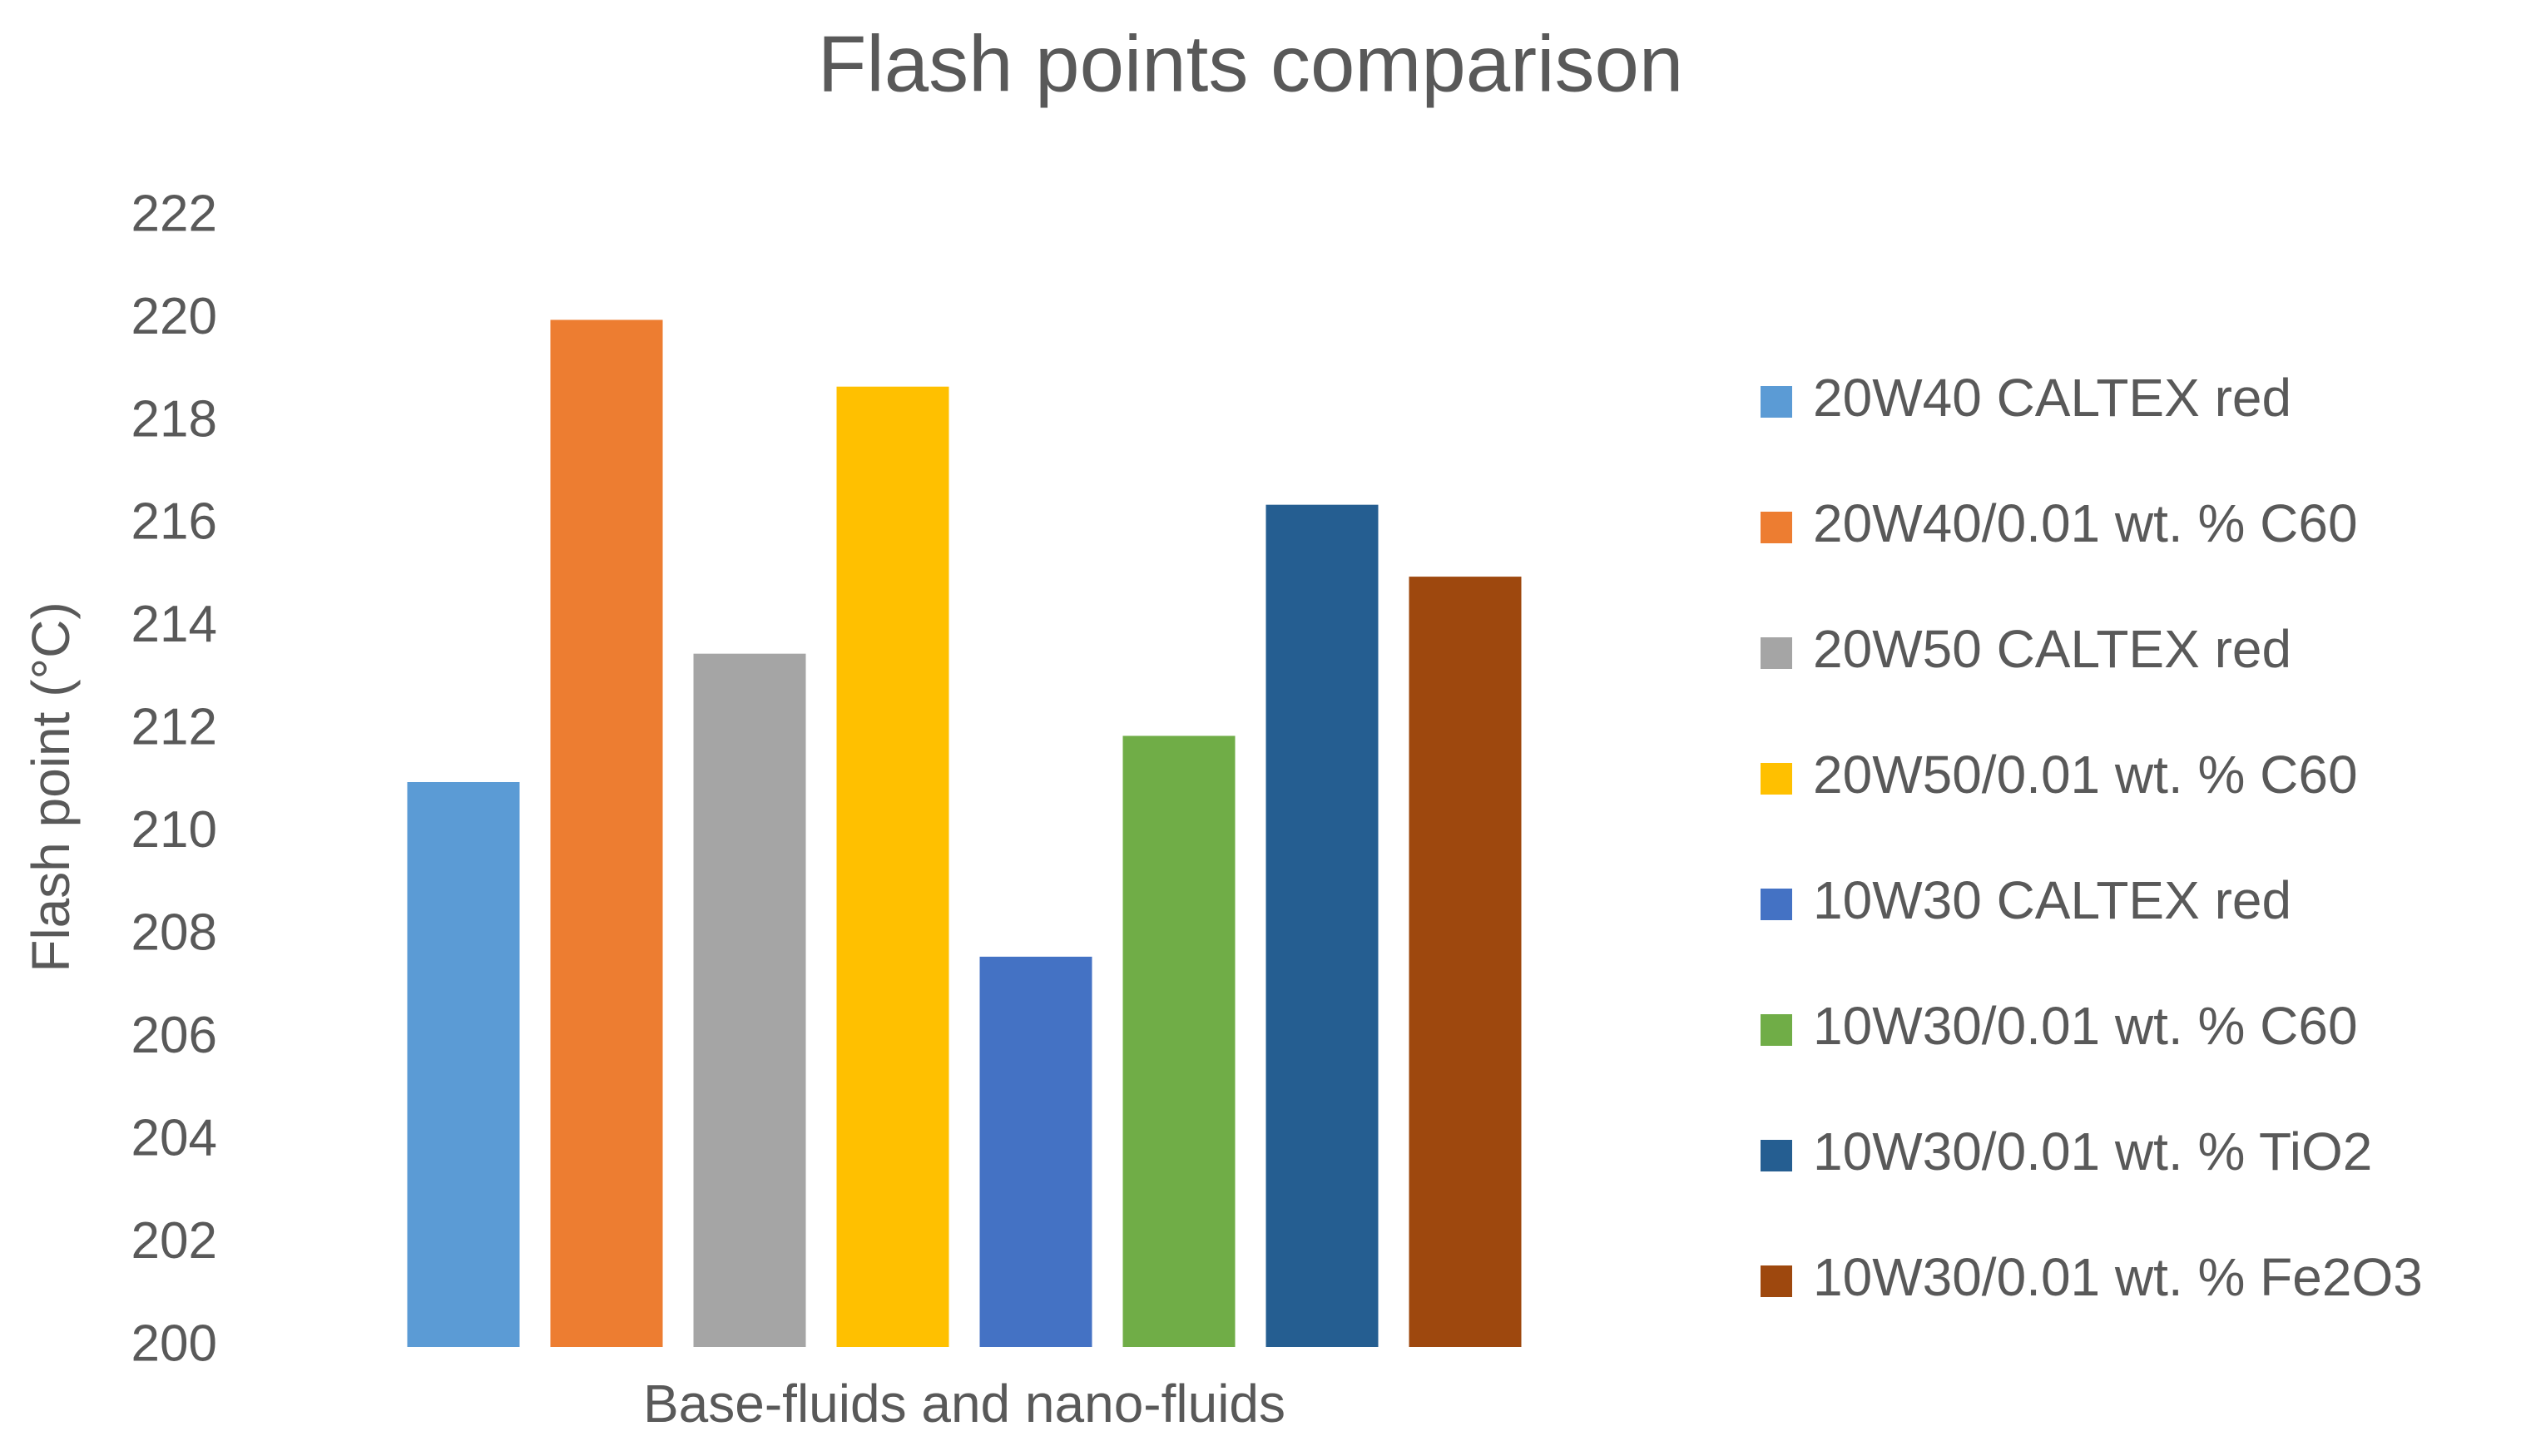  I want to click on y-tick-label: 222, so click(174, 213).